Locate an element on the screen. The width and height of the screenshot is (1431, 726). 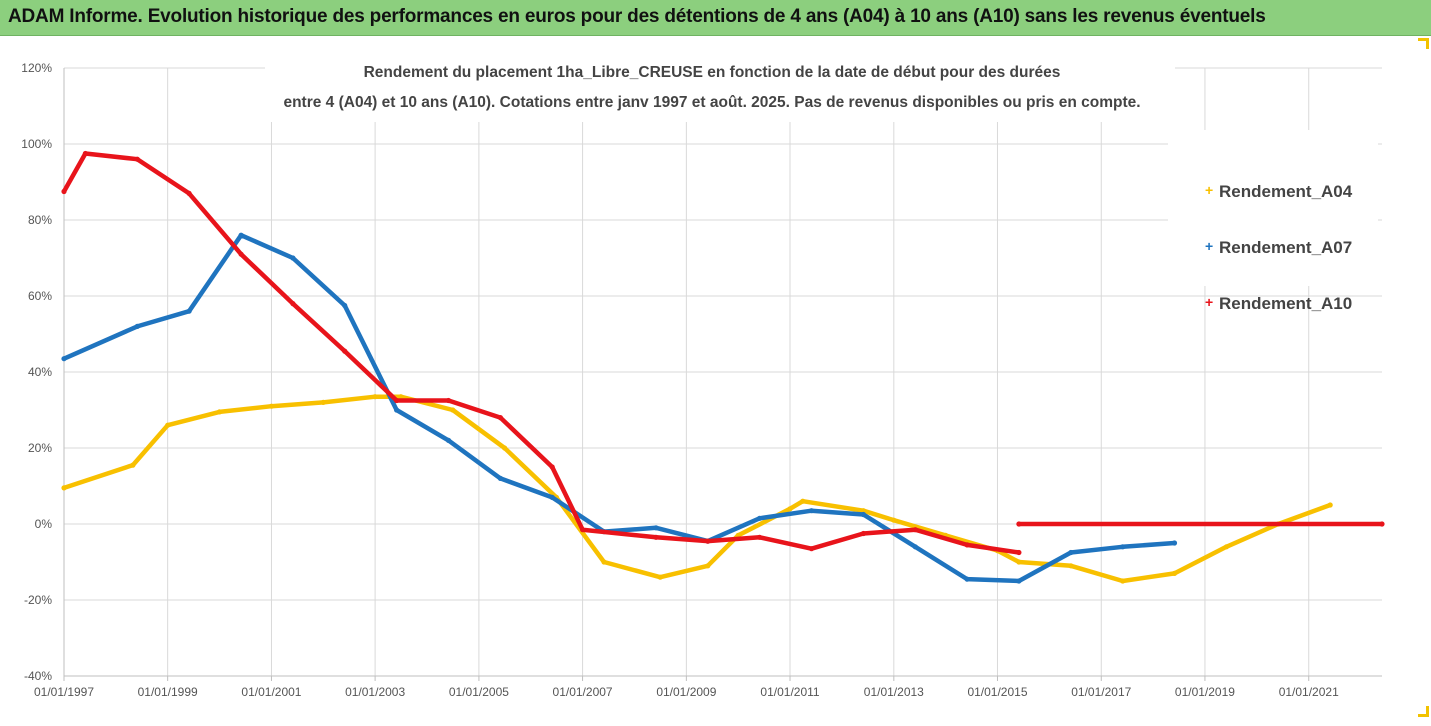
legend-background is located at coordinates (1273, 208).